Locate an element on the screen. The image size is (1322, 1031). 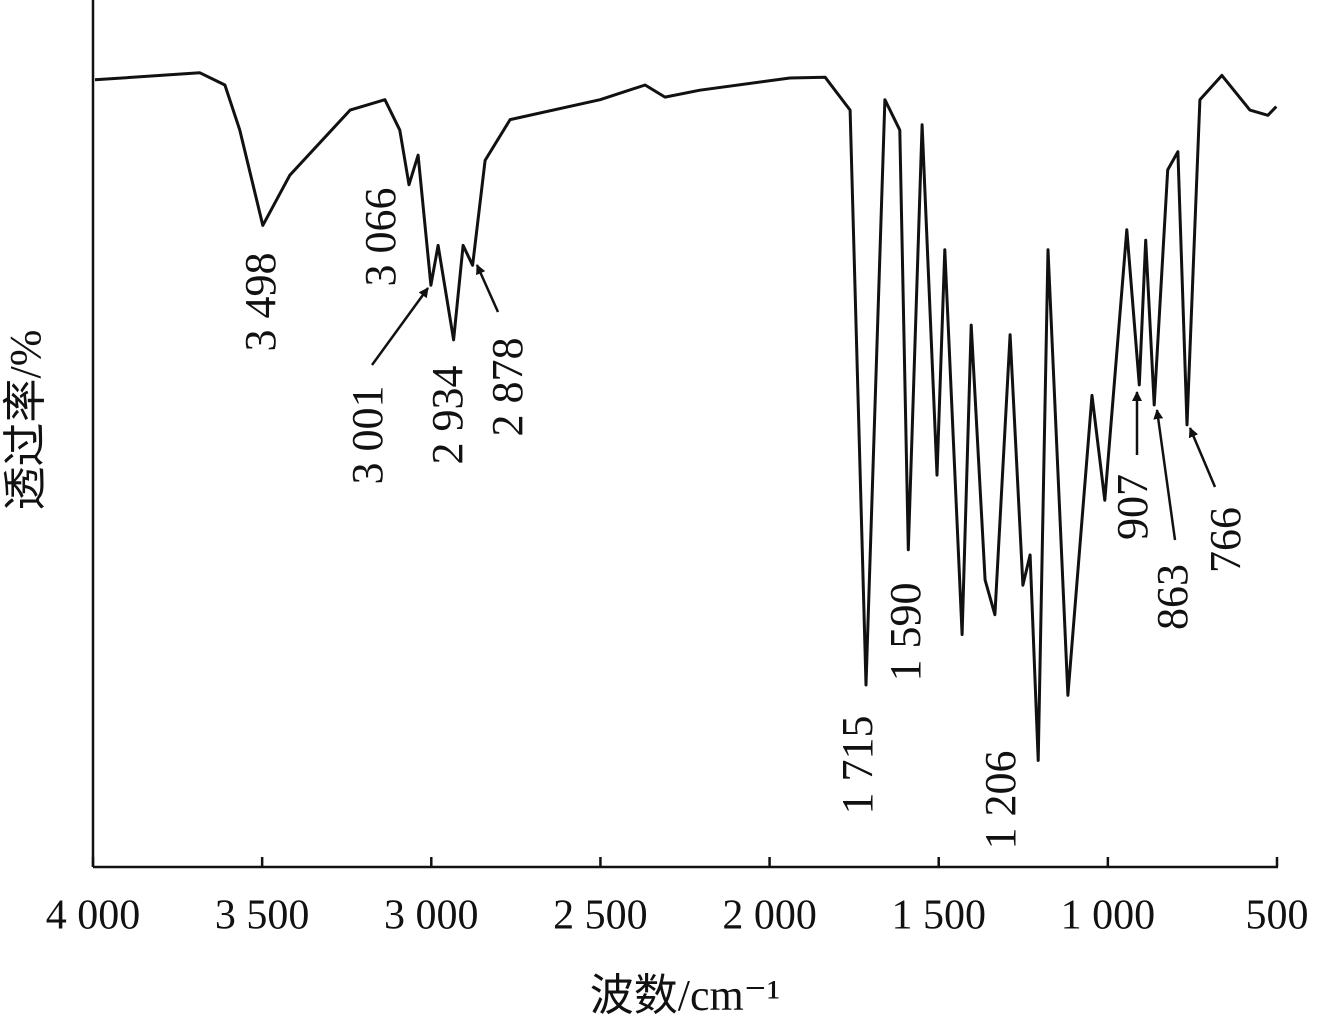
x-axis-label: 波数/cm⁻¹ is located at coordinates (685, 995).